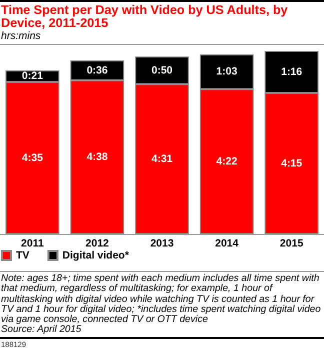 This screenshot has height=349, width=324. I want to click on data-label: 1:03, so click(227, 72).